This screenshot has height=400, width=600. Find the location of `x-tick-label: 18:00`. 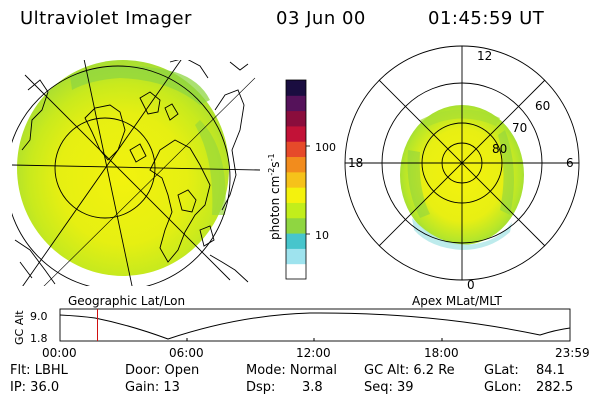

x-tick-label: 18:00 is located at coordinates (441, 353).